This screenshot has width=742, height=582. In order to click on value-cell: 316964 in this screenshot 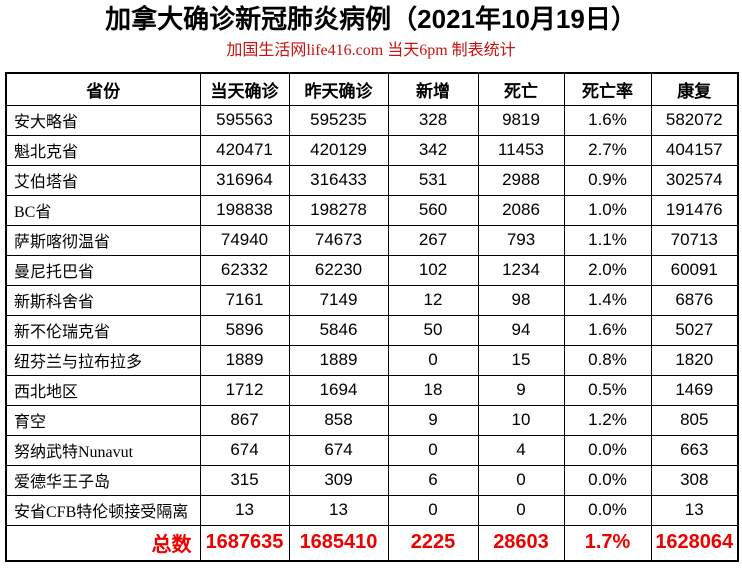, I will do `click(244, 180)`.